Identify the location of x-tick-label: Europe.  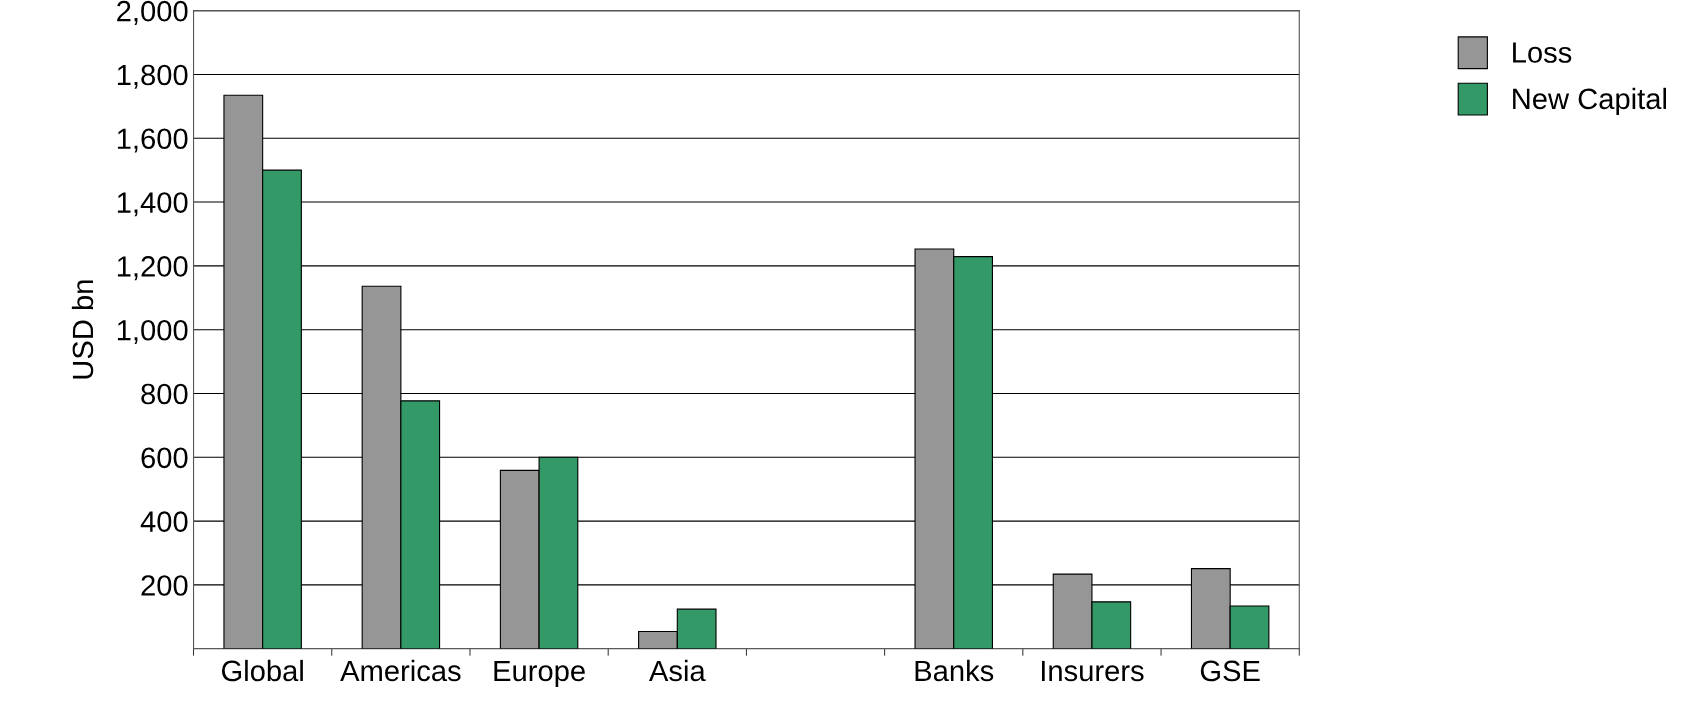
(539, 674).